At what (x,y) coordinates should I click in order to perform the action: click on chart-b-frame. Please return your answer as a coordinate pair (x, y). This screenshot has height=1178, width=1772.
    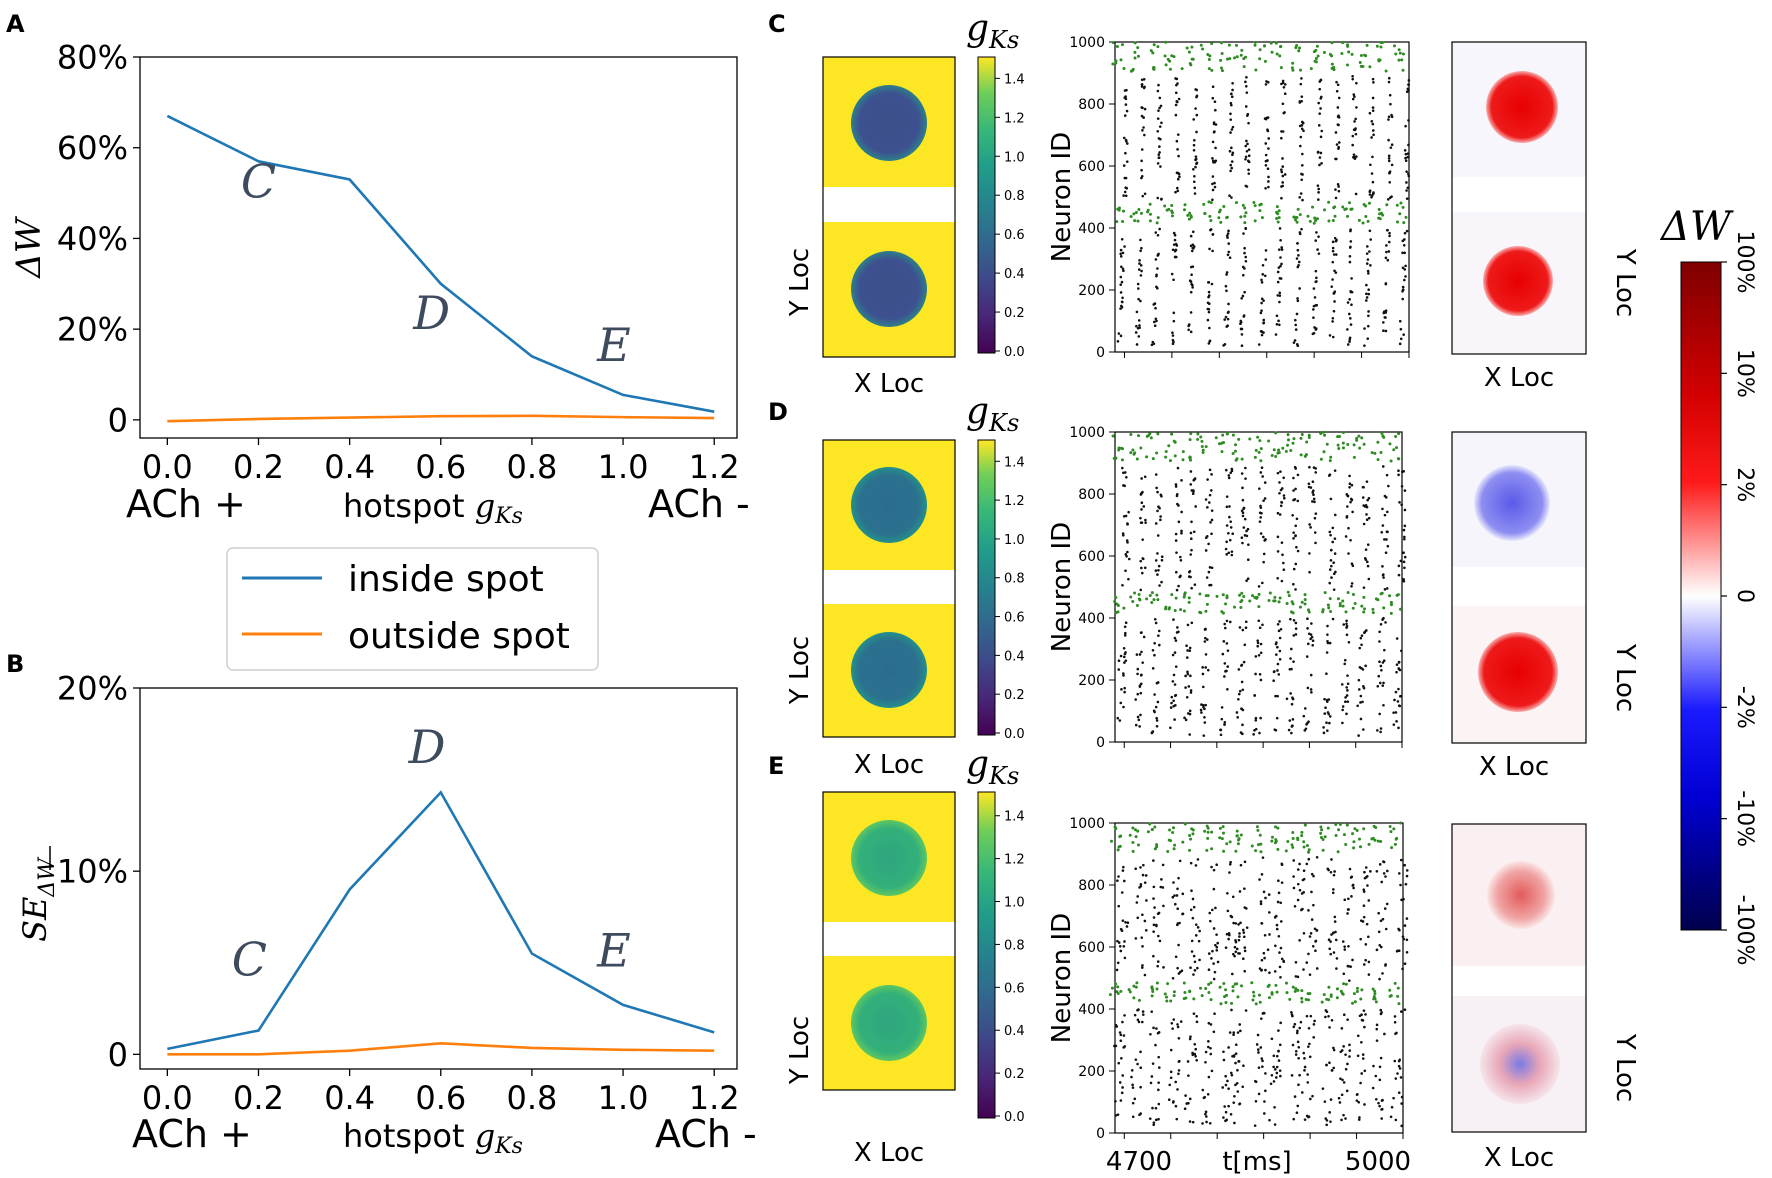
    Looking at the image, I should click on (438, 878).